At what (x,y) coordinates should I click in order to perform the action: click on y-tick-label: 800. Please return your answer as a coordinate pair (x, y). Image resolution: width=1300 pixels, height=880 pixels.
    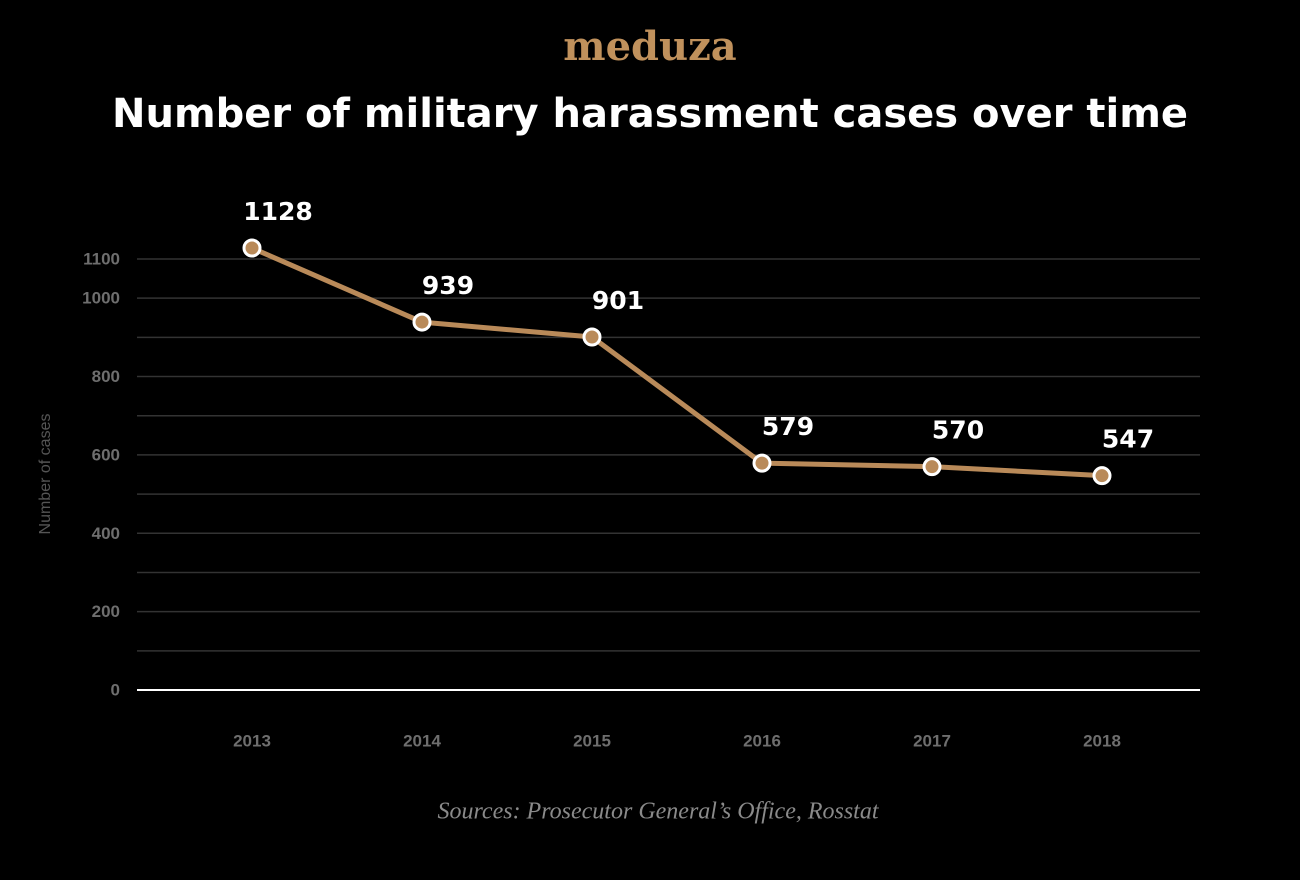
    Looking at the image, I should click on (106, 376).